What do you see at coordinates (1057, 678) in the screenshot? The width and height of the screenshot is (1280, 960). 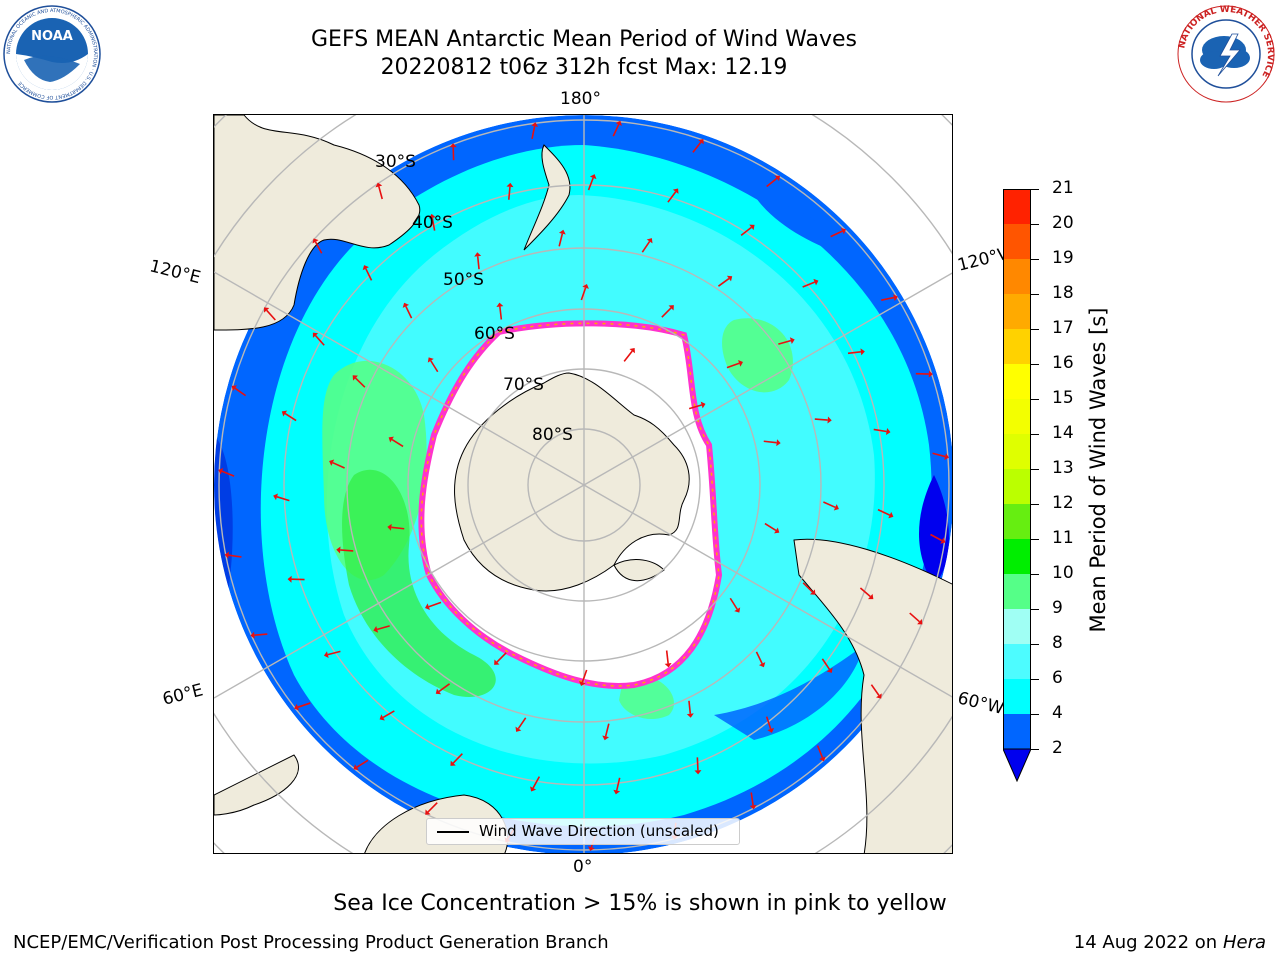 I see `colorbar-tick-label: 6` at bounding box center [1057, 678].